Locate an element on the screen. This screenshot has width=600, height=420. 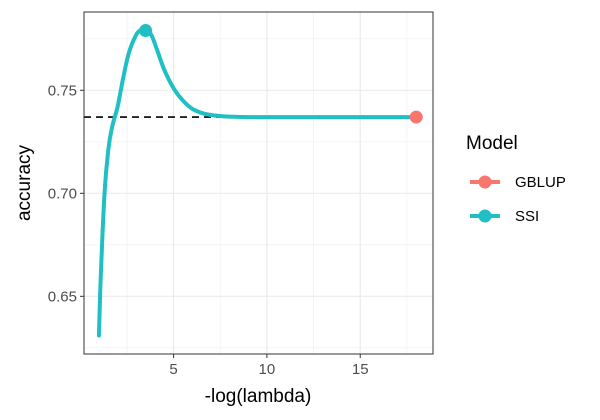
y-tick-label: 0.65 is located at coordinates (62, 296).